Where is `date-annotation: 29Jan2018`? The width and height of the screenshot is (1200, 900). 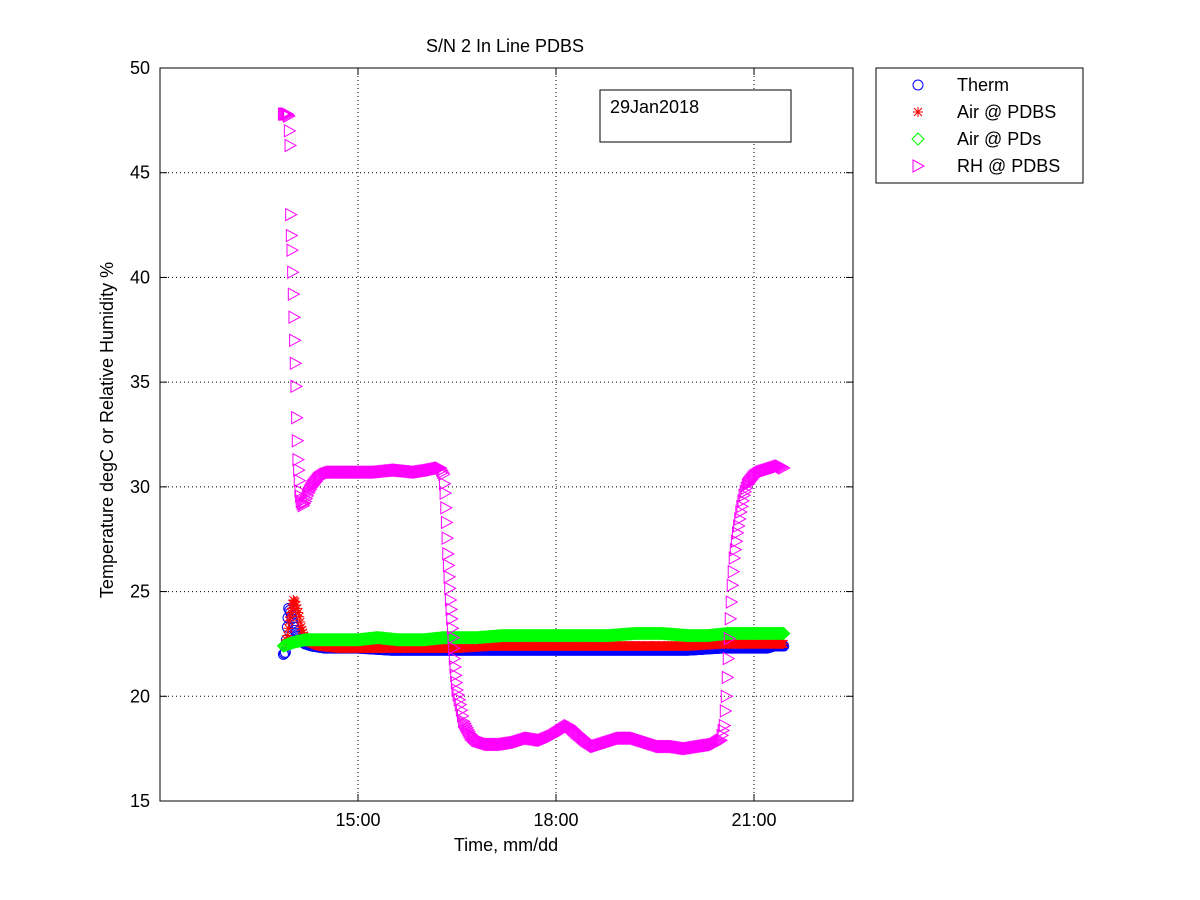
date-annotation: 29Jan2018 is located at coordinates (654, 107).